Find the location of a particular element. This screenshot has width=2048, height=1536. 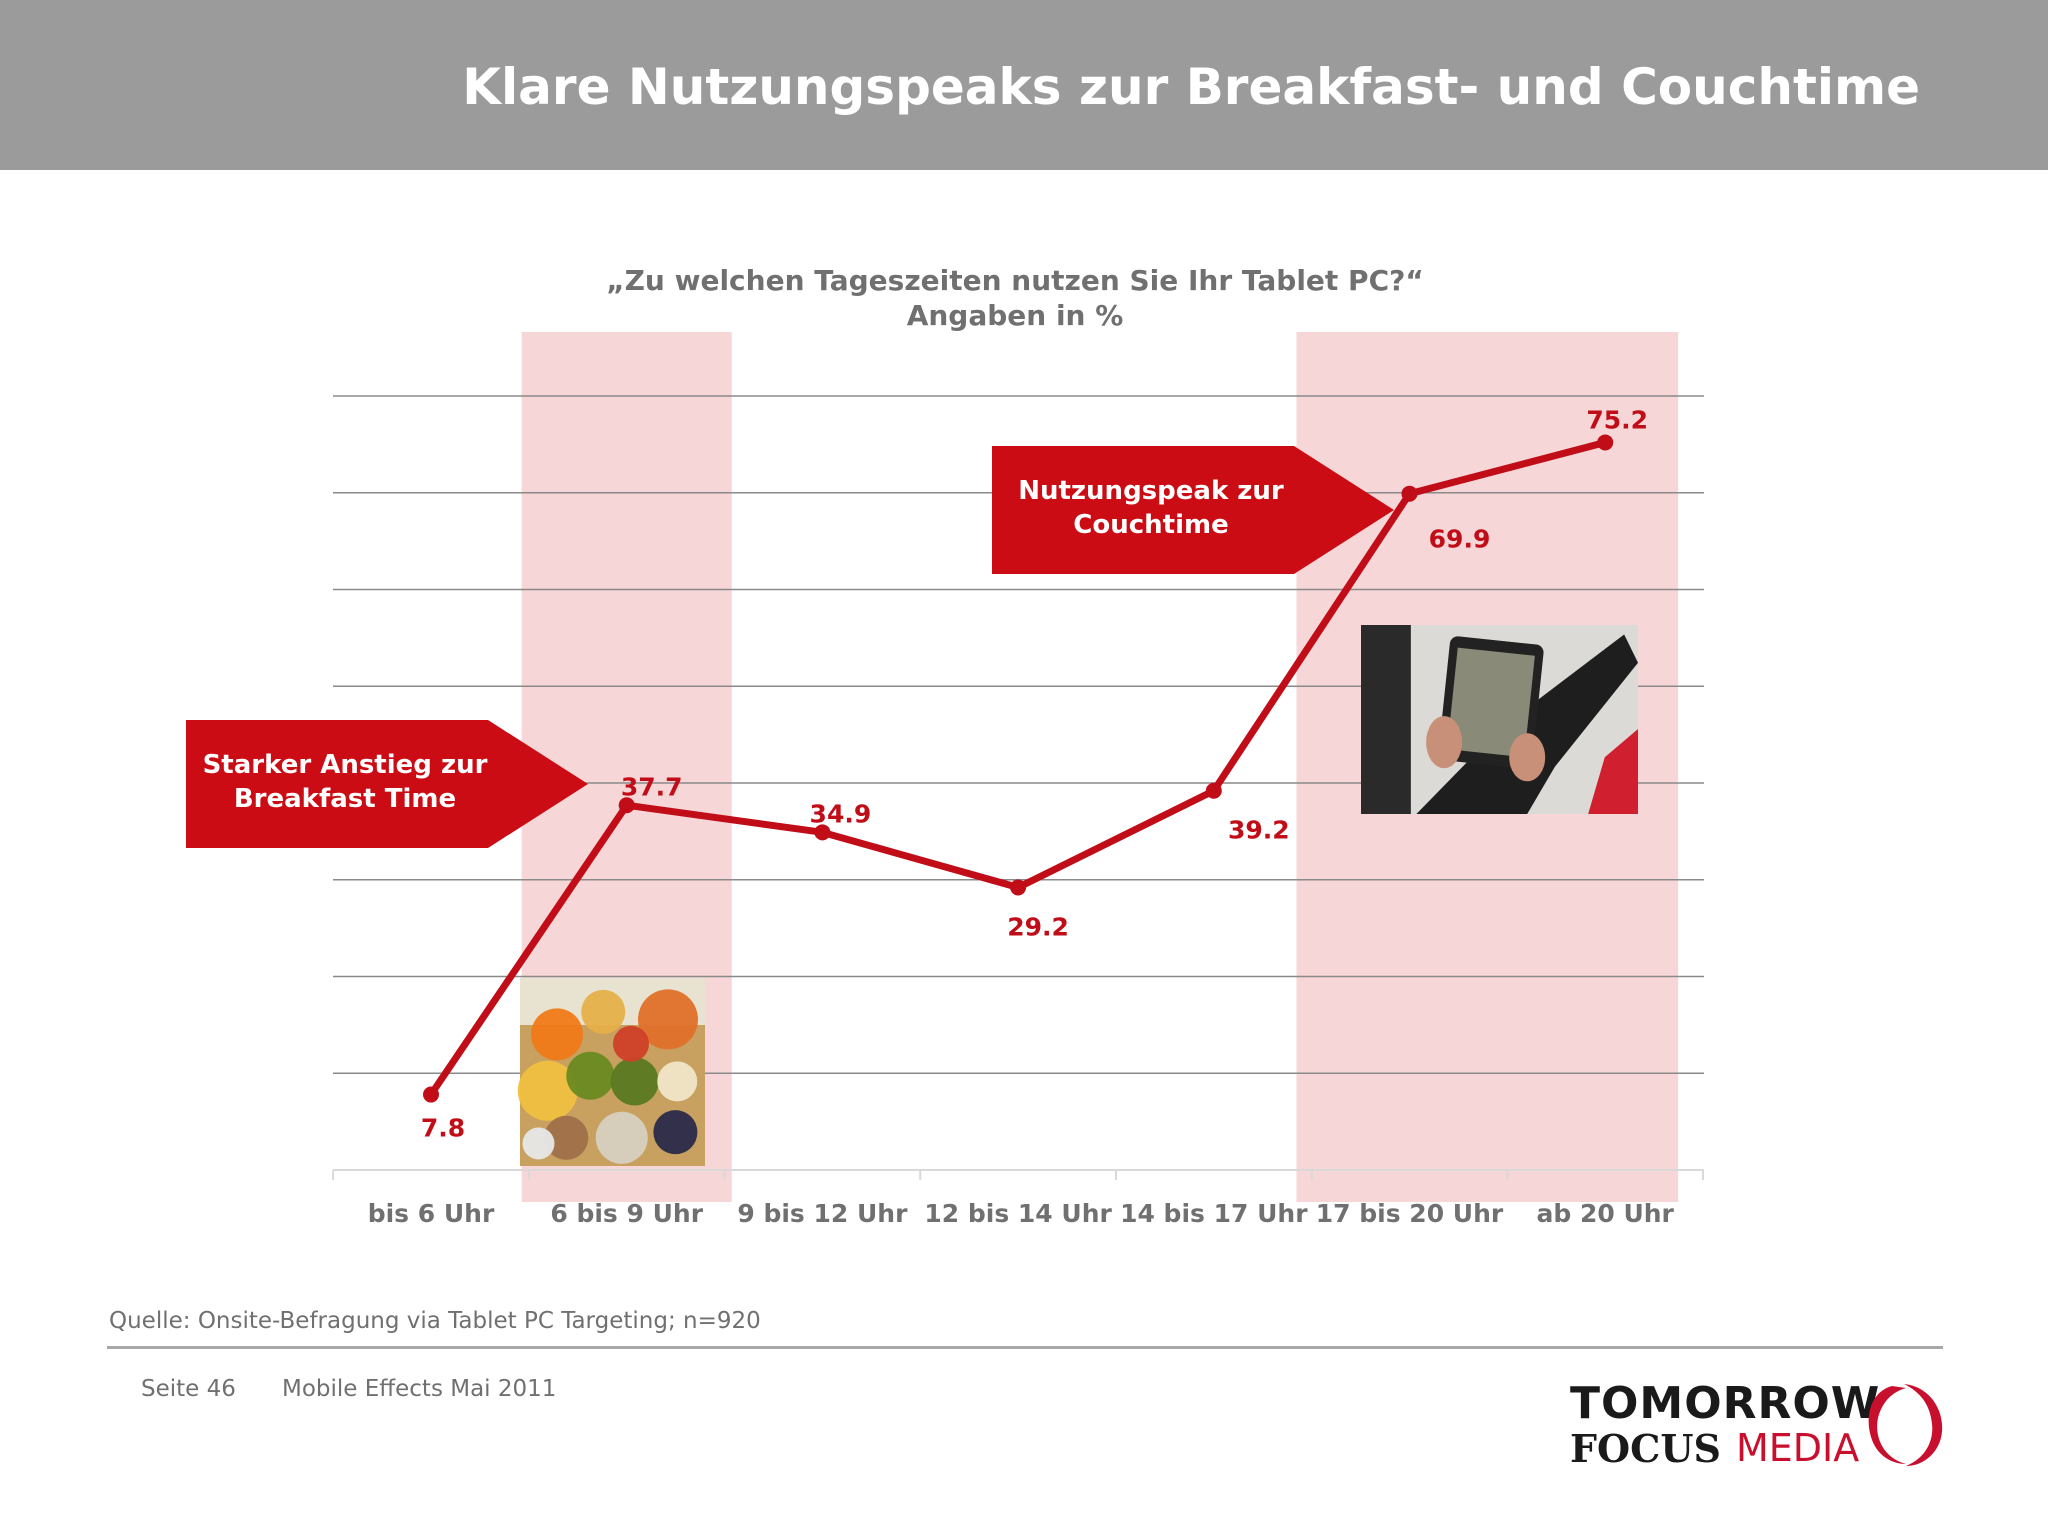

logo-text-focus: FOCUS is located at coordinates (1645, 1448).